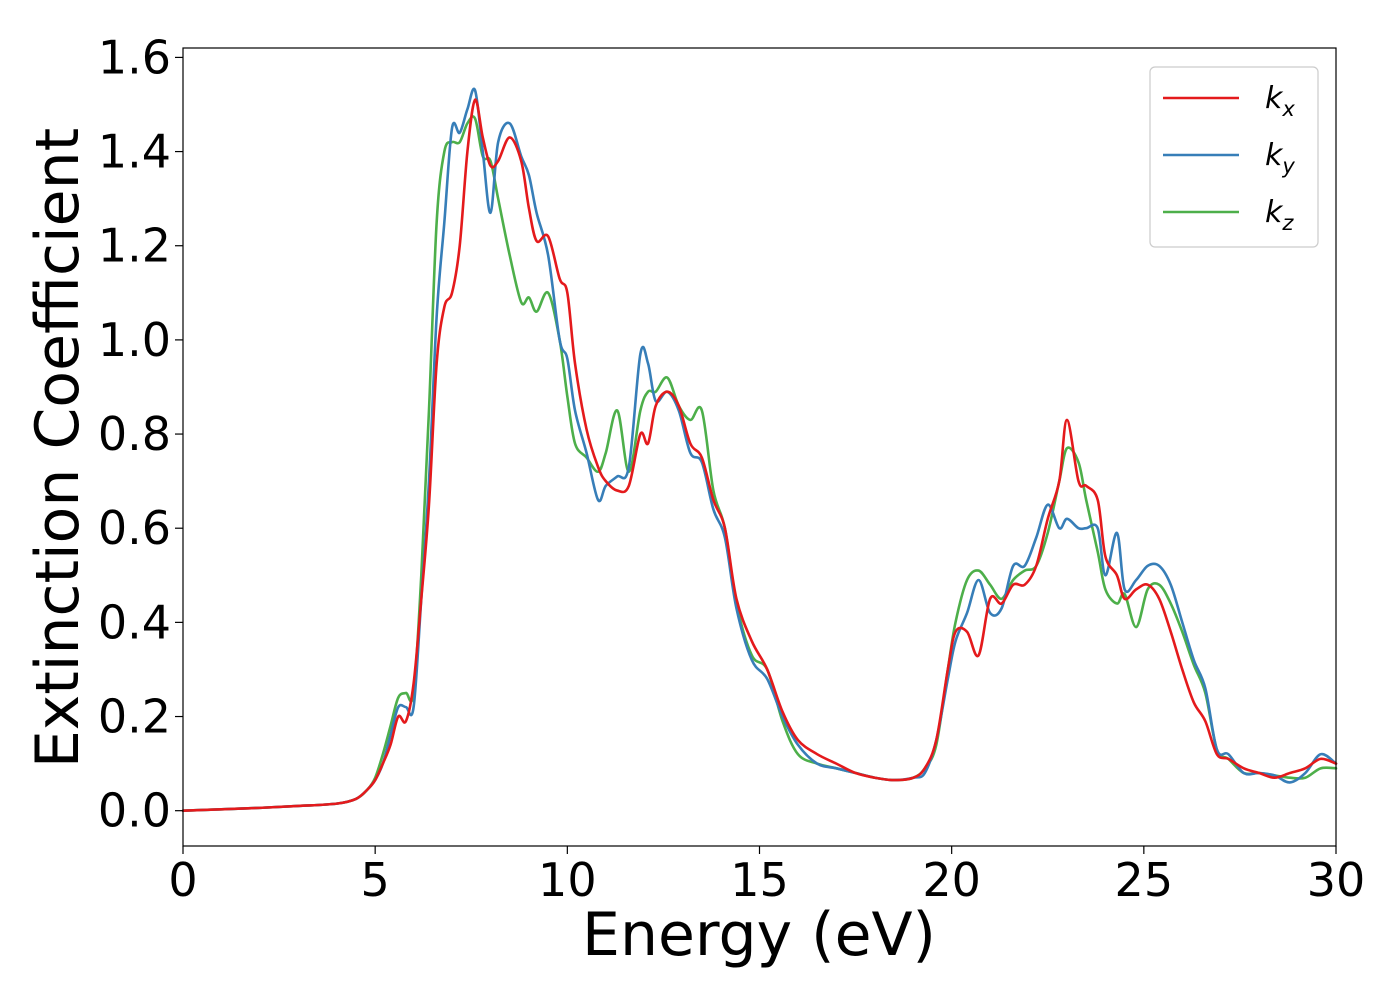 The height and width of the screenshot is (1000, 1400). I want to click on y-tick-label: 1.6, so click(134, 57).